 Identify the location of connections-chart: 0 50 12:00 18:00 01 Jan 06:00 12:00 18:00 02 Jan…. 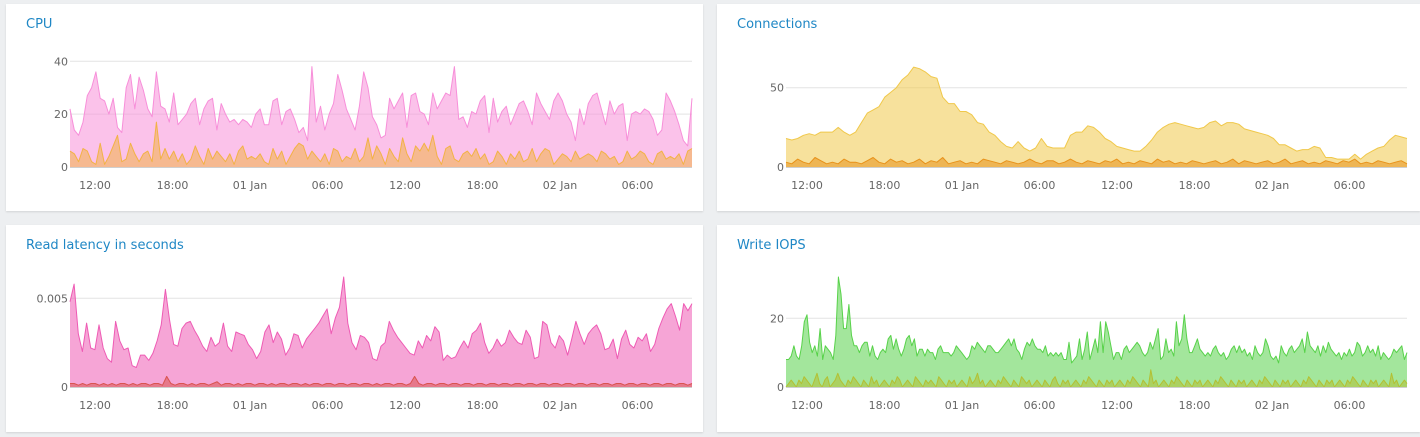
(1089, 129).